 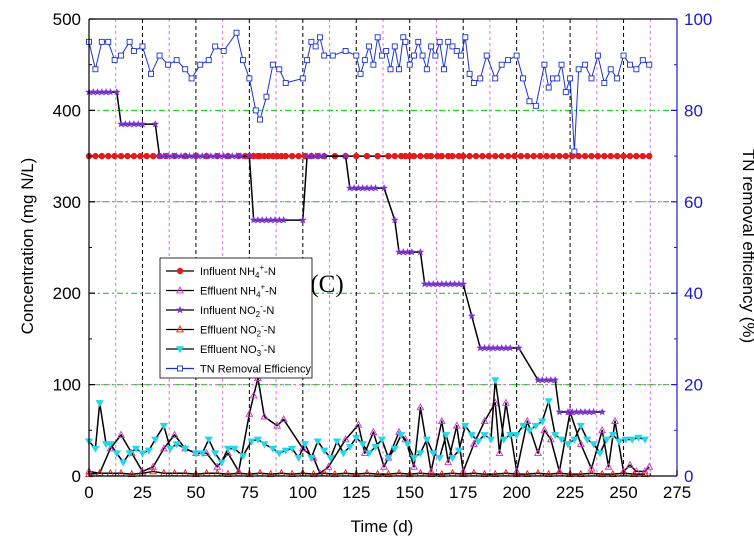 I want to click on right-y-axis-title: TN removal efficiency (%), so click(x=746, y=246).